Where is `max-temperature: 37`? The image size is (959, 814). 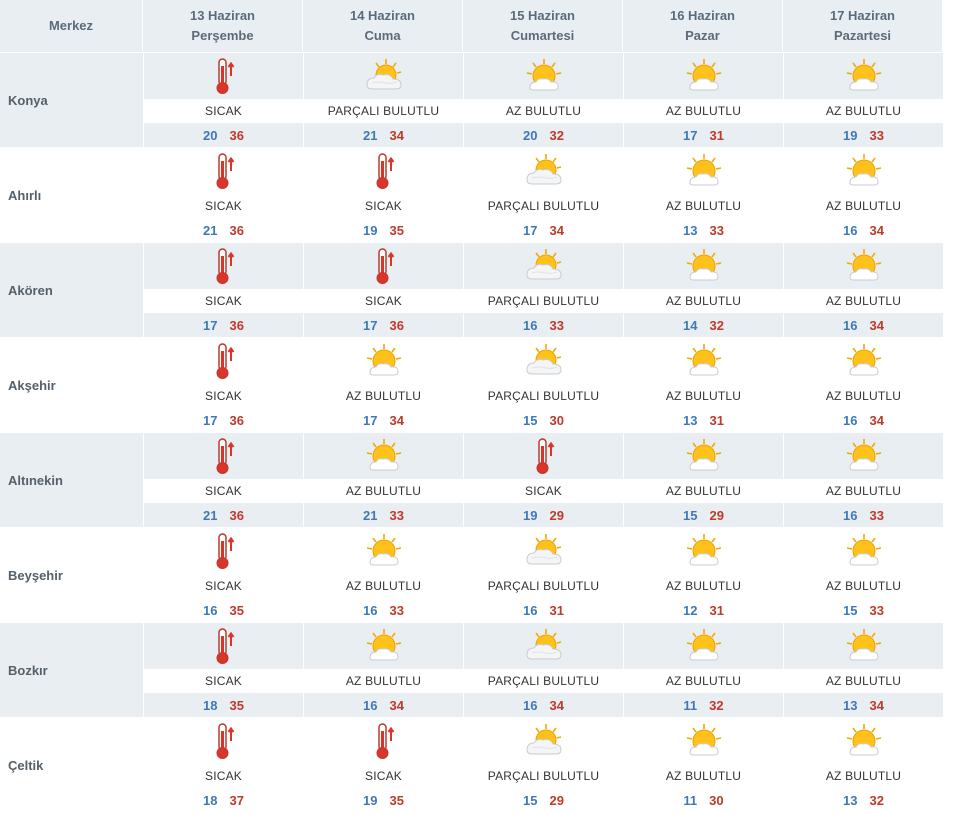
max-temperature: 37 is located at coordinates (236, 800).